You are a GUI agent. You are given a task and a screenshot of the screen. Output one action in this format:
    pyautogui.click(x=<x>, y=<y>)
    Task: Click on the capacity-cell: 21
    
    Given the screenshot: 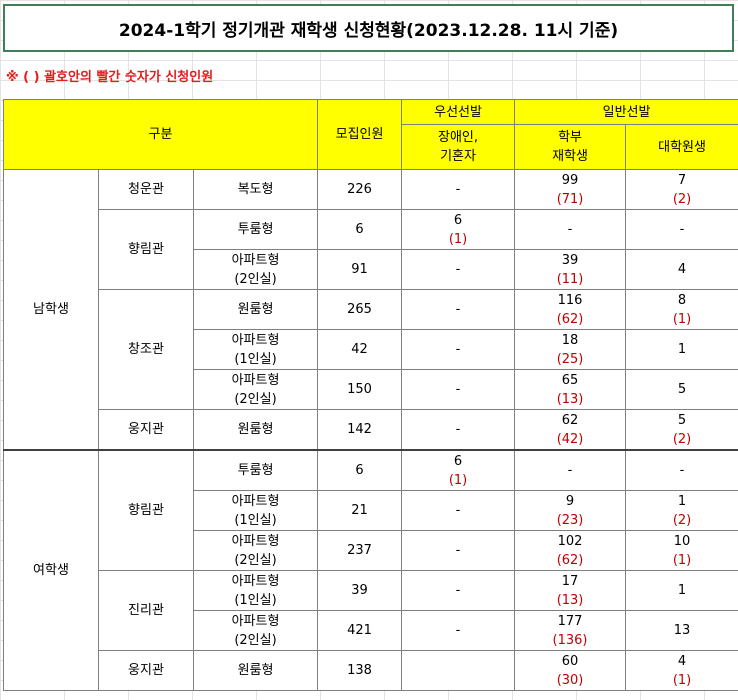 What is the action you would take?
    pyautogui.click(x=360, y=510)
    